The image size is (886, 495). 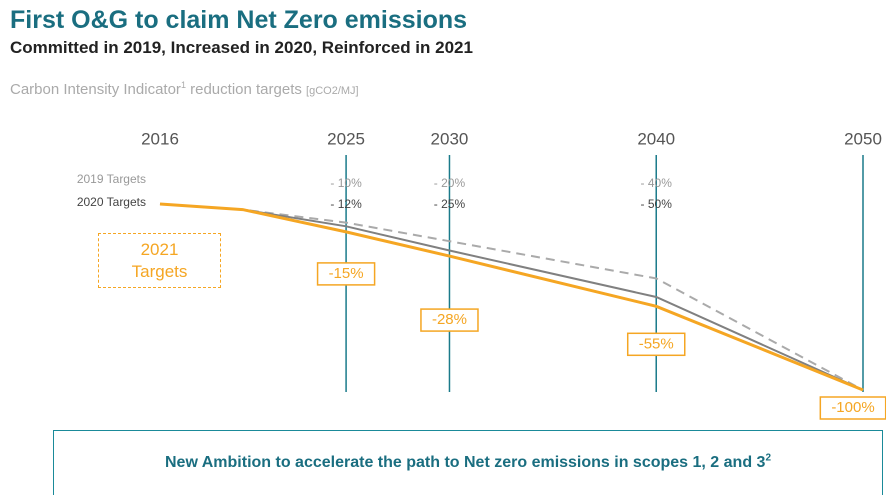 I want to click on unit: [gCO2/MJ], so click(x=332, y=91).